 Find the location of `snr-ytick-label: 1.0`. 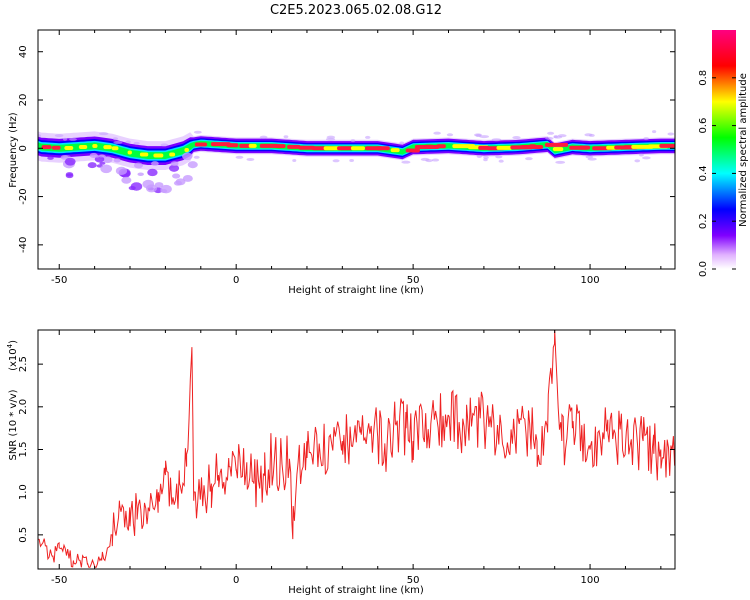

snr-ytick-label: 1.0 is located at coordinates (23, 492).